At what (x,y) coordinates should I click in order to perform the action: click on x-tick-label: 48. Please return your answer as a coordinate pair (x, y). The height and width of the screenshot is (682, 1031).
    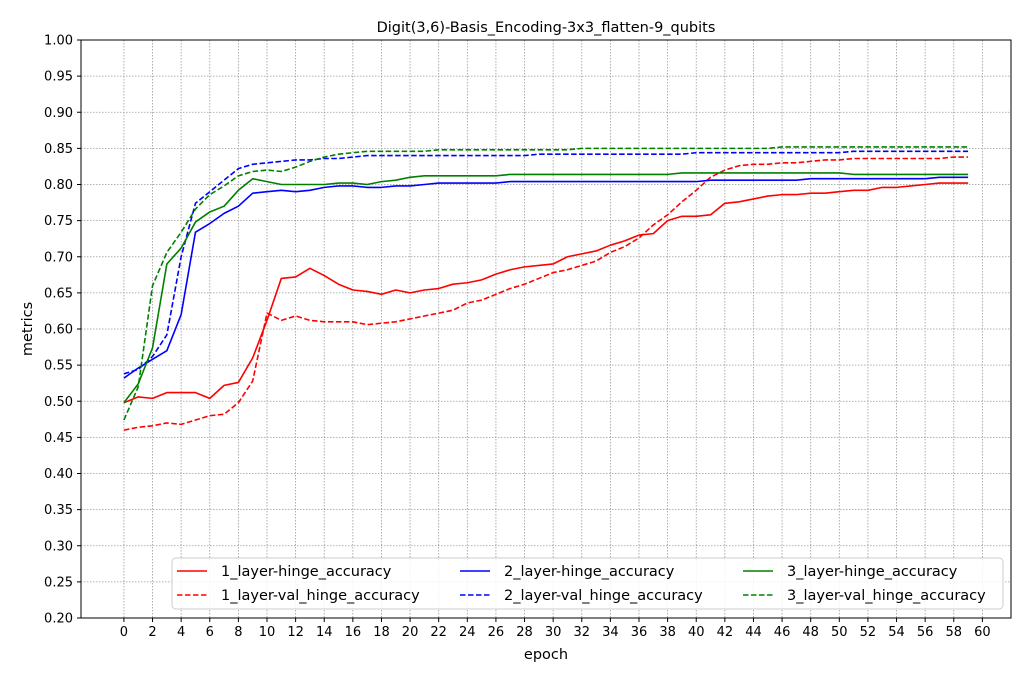
    Looking at the image, I should click on (810, 632).